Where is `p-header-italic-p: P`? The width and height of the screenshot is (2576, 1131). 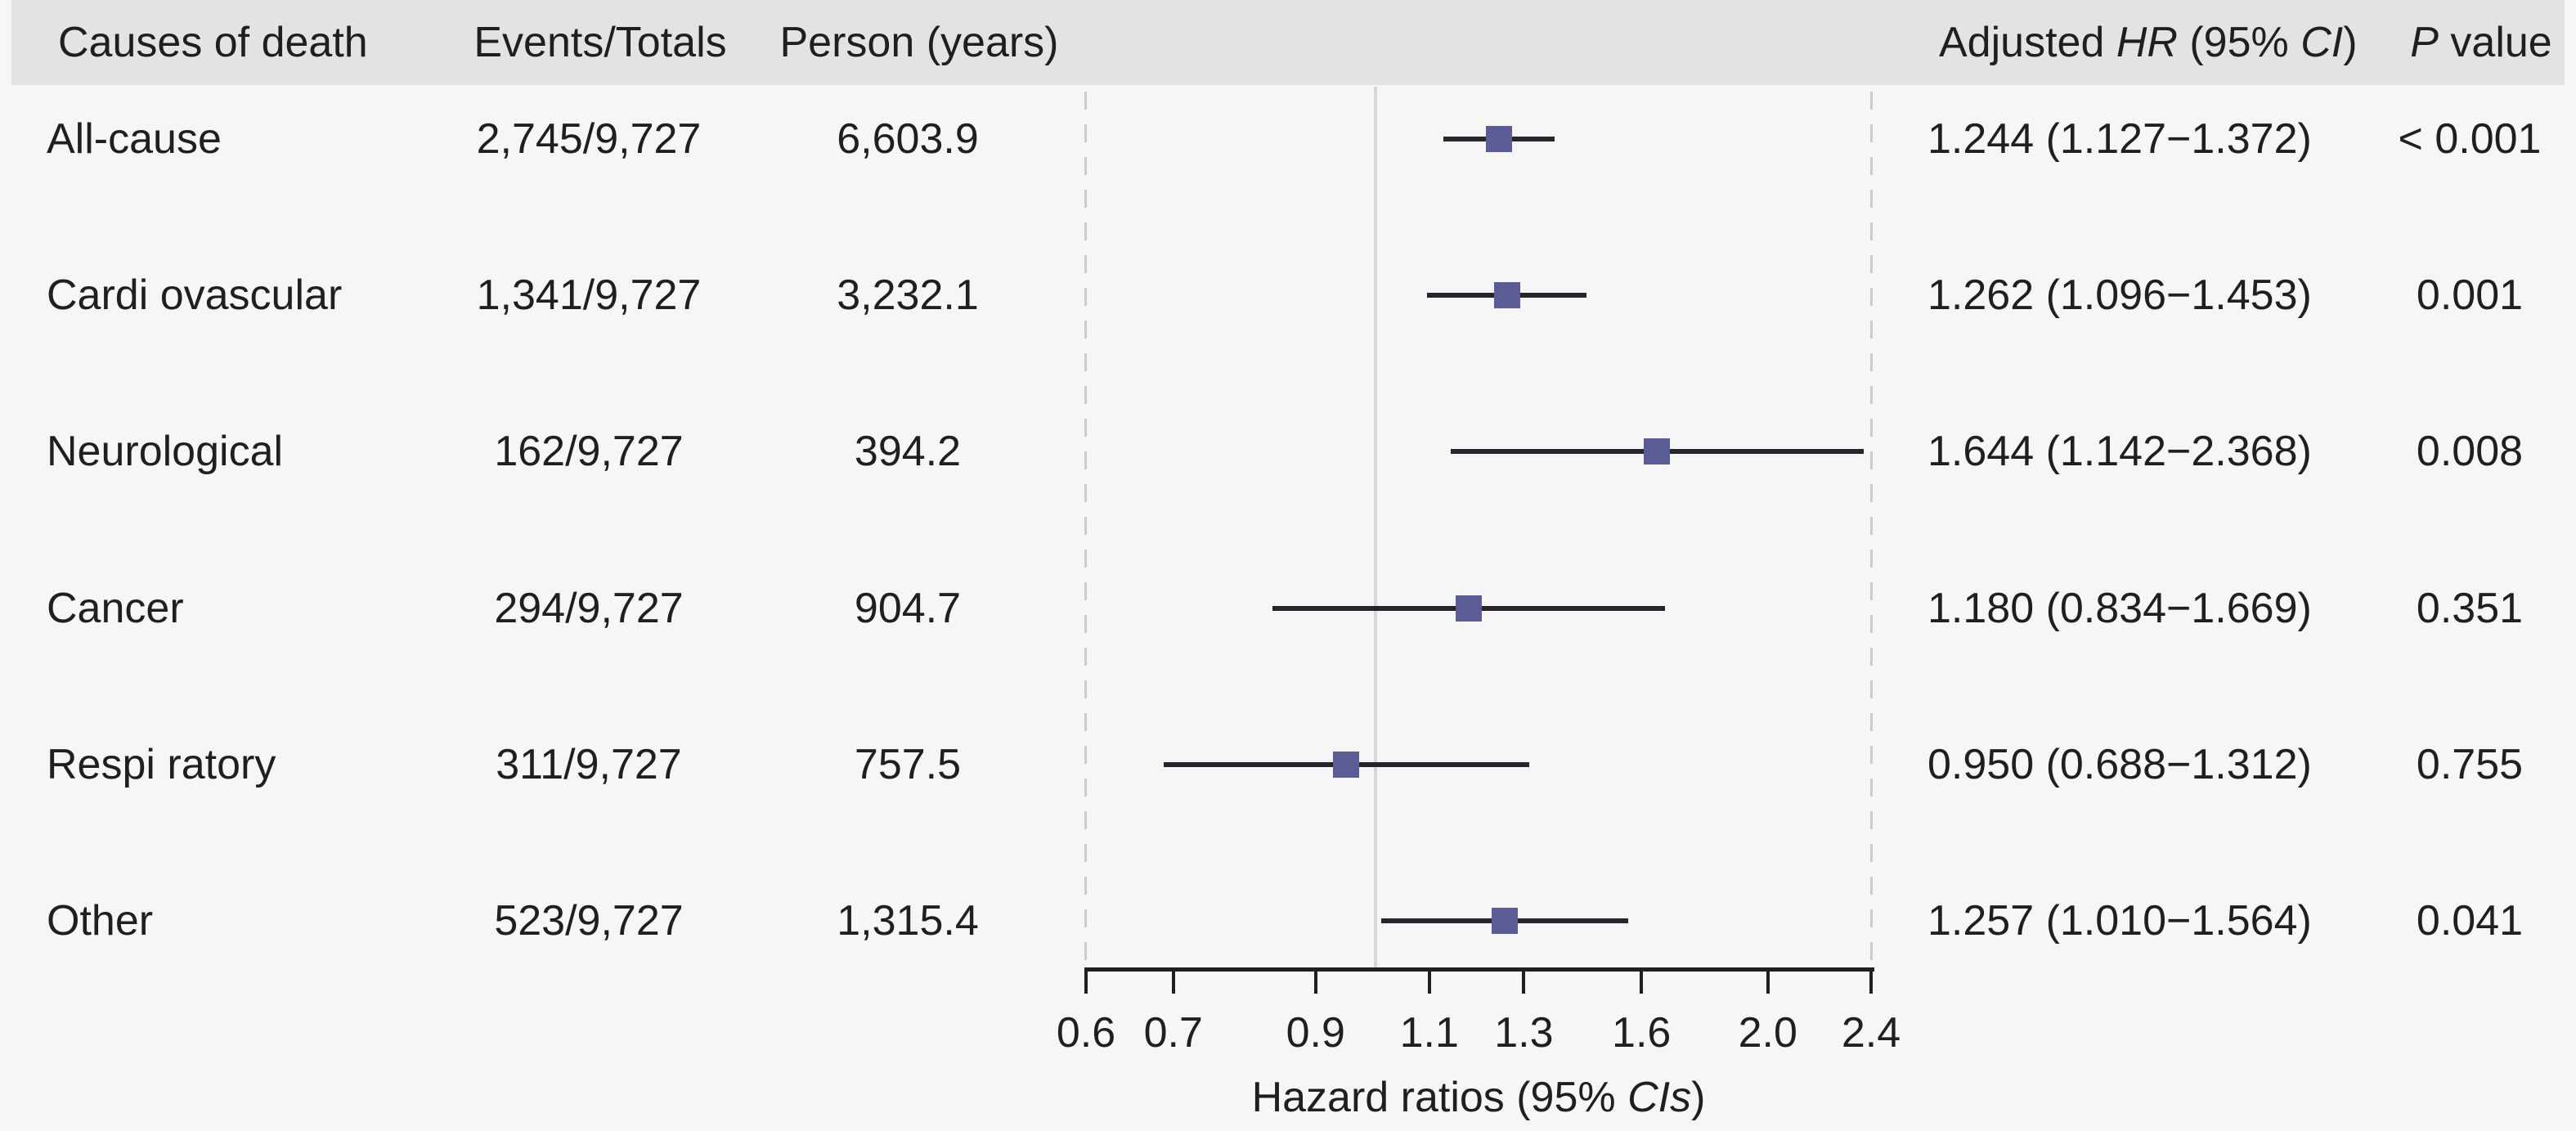
p-header-italic-p: P is located at coordinates (2424, 42).